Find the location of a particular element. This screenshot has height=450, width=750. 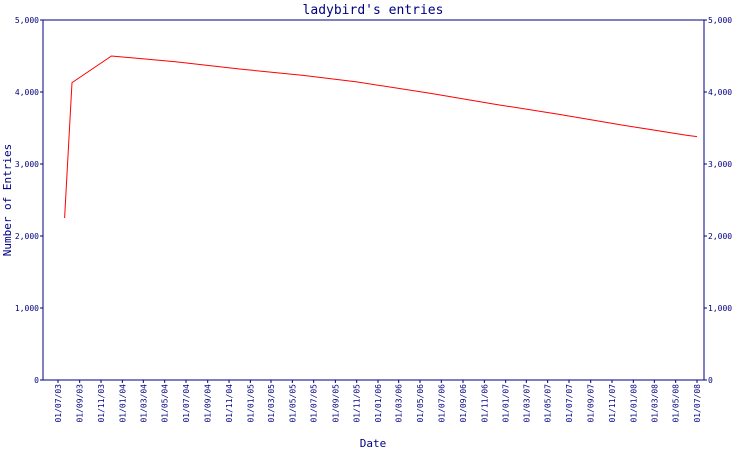

x-tick-label: 01/05/07 is located at coordinates (548, 403).